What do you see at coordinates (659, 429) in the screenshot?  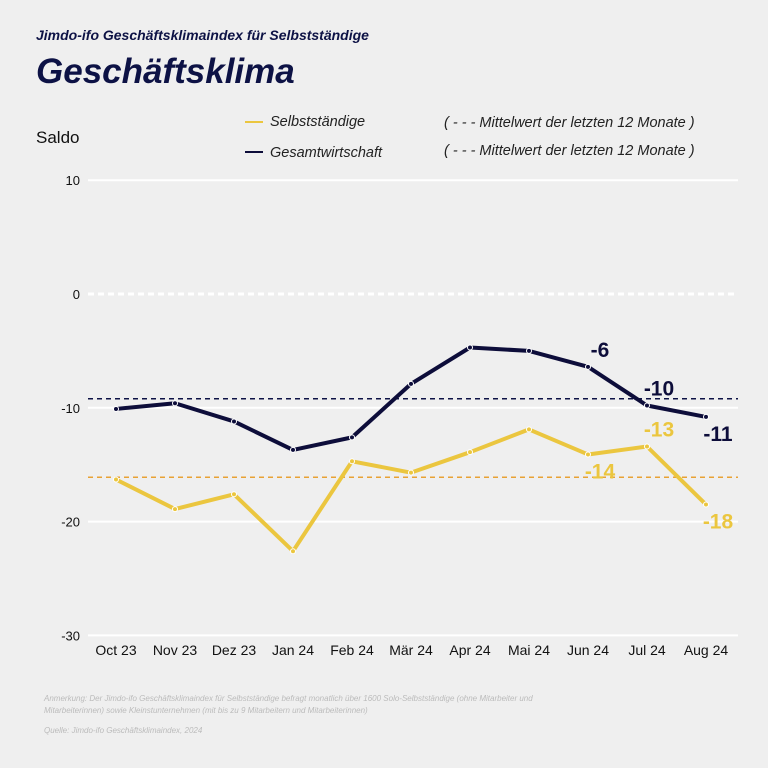 I see `data-label: -13` at bounding box center [659, 429].